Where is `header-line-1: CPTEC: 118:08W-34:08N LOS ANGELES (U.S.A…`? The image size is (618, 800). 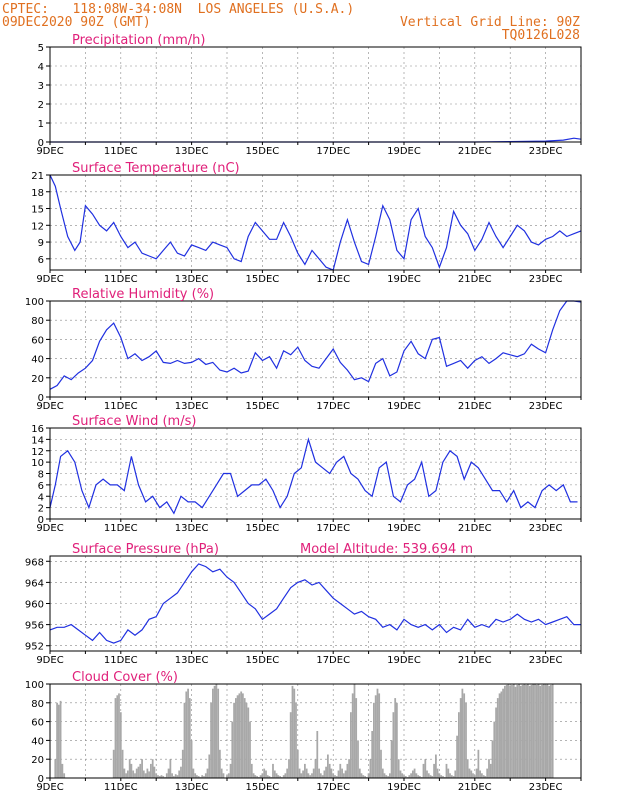
header-line-1: CPTEC: 118:08W-34:08N LOS ANGELES (U.S.A… is located at coordinates (178, 9).